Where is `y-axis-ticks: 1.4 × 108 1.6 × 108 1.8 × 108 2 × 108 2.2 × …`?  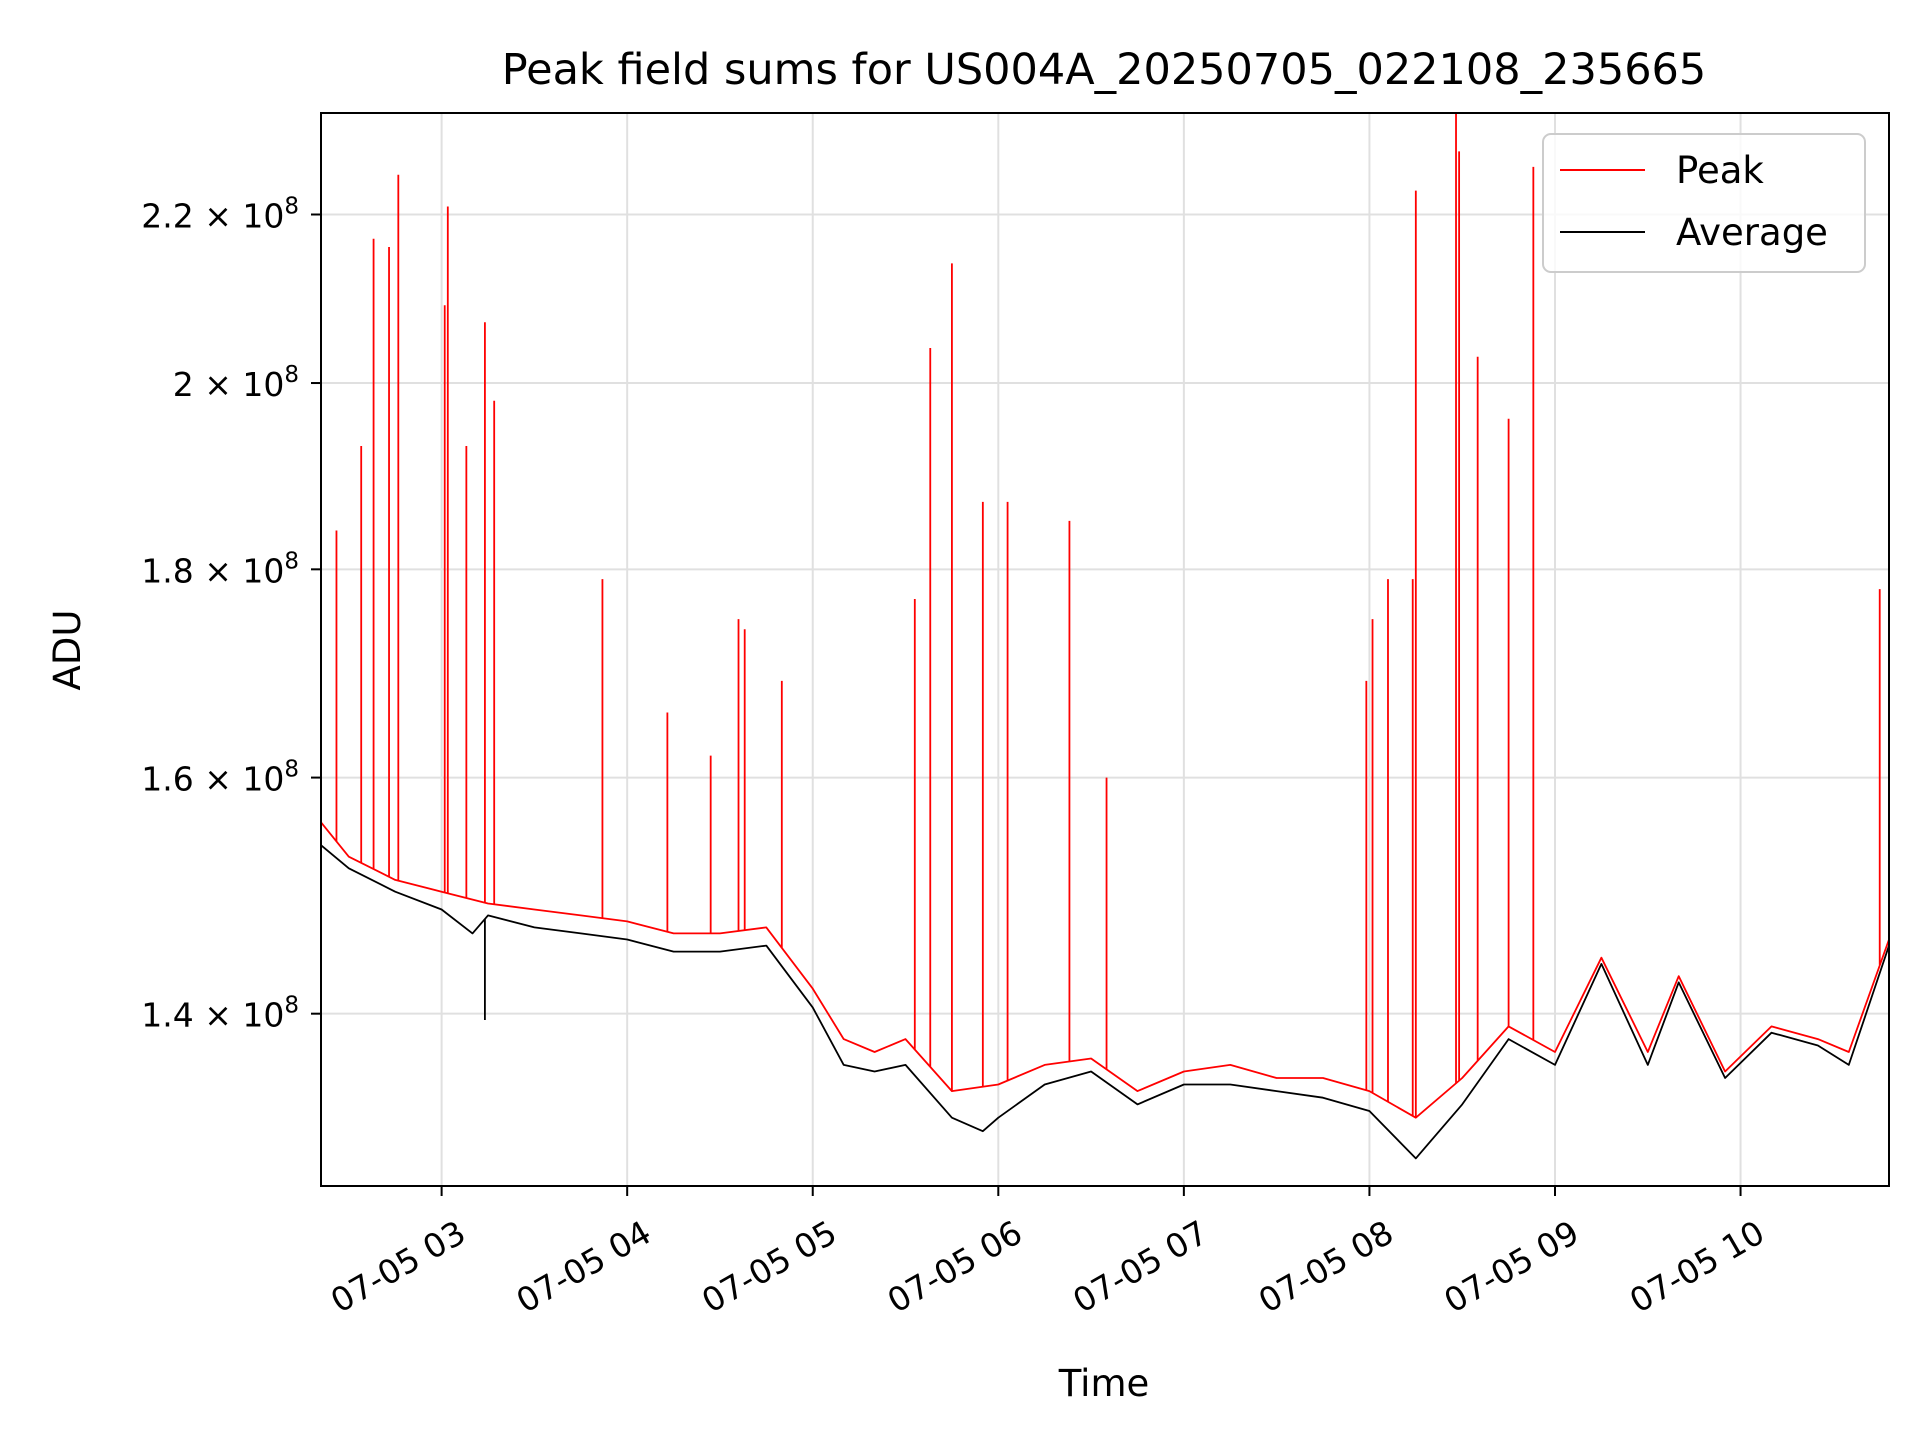 y-axis-ticks: 1.4 × 108 1.6 × 108 1.8 × 108 2 × 108 2.2 × … is located at coordinates (231, 614).